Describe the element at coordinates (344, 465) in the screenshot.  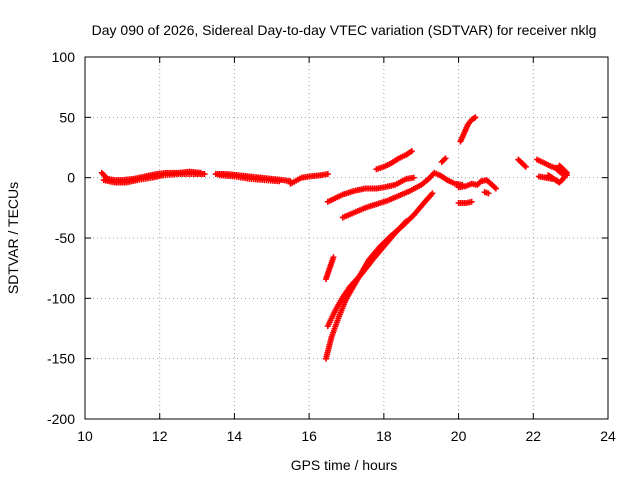
I see `x-axis-label: GPS time / hours` at that location.